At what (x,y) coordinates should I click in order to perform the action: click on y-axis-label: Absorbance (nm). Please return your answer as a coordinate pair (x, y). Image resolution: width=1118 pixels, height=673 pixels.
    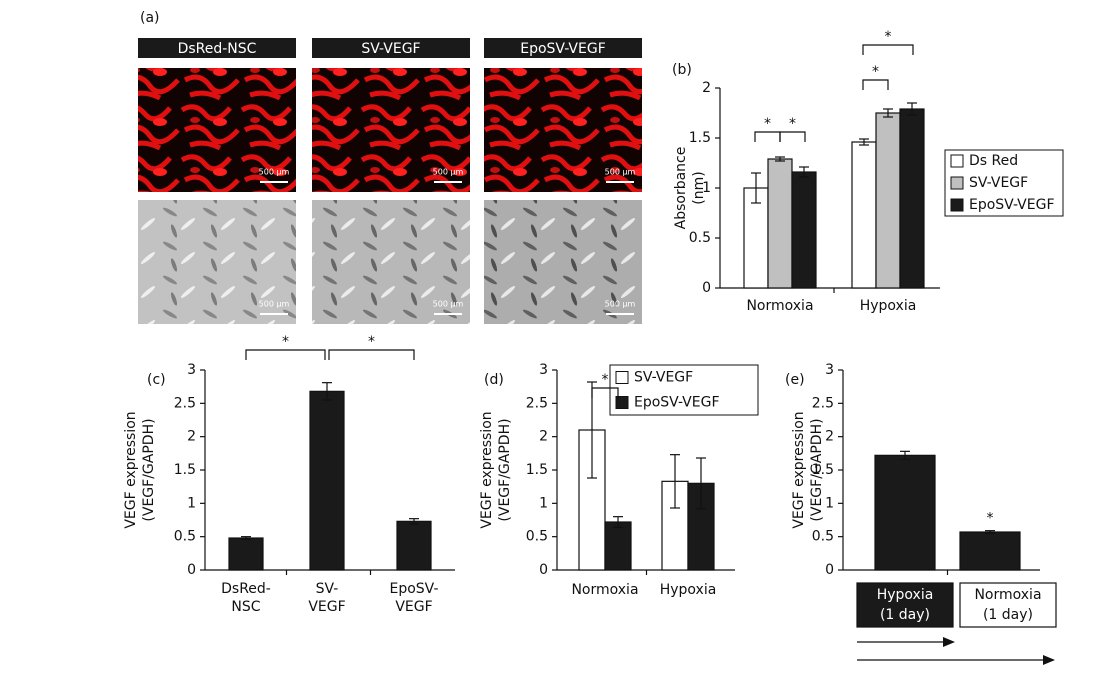
    Looking at the image, I should click on (690, 188).